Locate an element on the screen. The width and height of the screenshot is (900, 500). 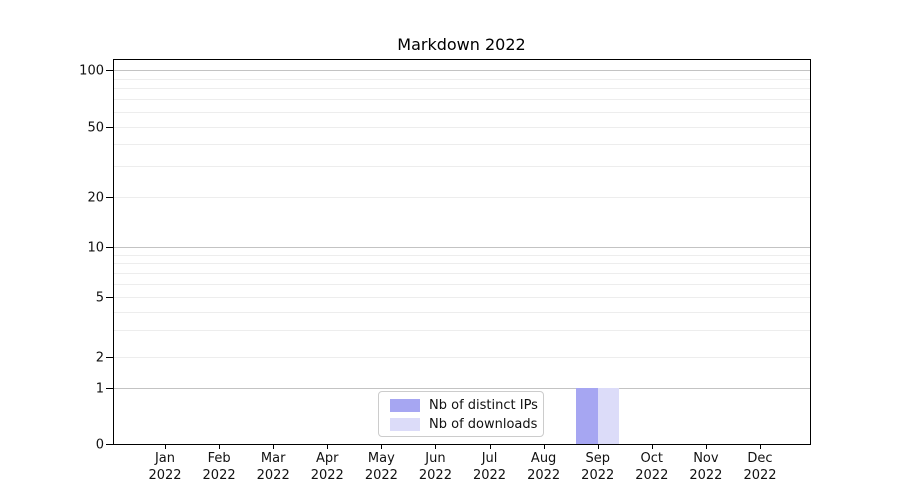
legend-entry: Nb of distinct IPs is located at coordinates (466, 405).